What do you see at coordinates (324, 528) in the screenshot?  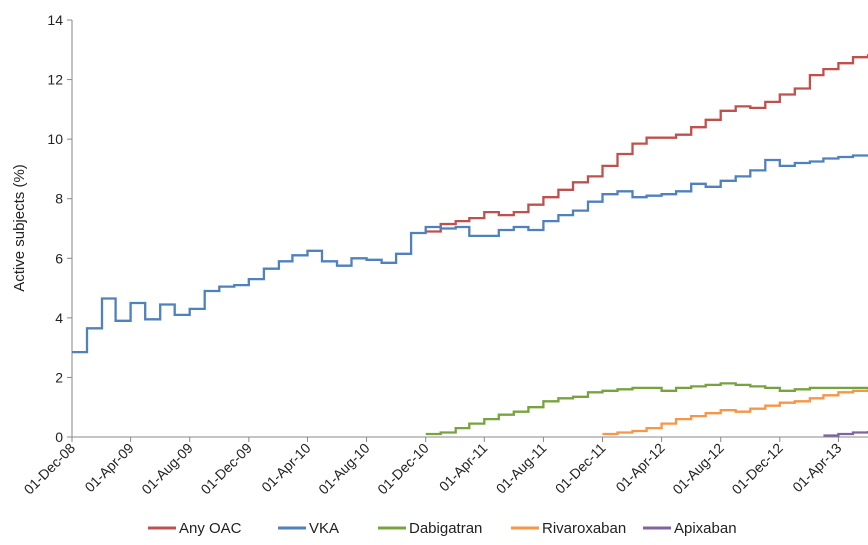 I see `legend-label: VKA` at bounding box center [324, 528].